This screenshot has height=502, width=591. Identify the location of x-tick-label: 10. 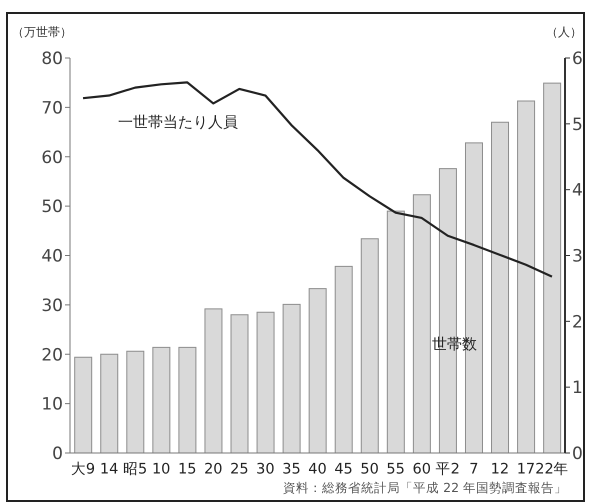
(161, 469).